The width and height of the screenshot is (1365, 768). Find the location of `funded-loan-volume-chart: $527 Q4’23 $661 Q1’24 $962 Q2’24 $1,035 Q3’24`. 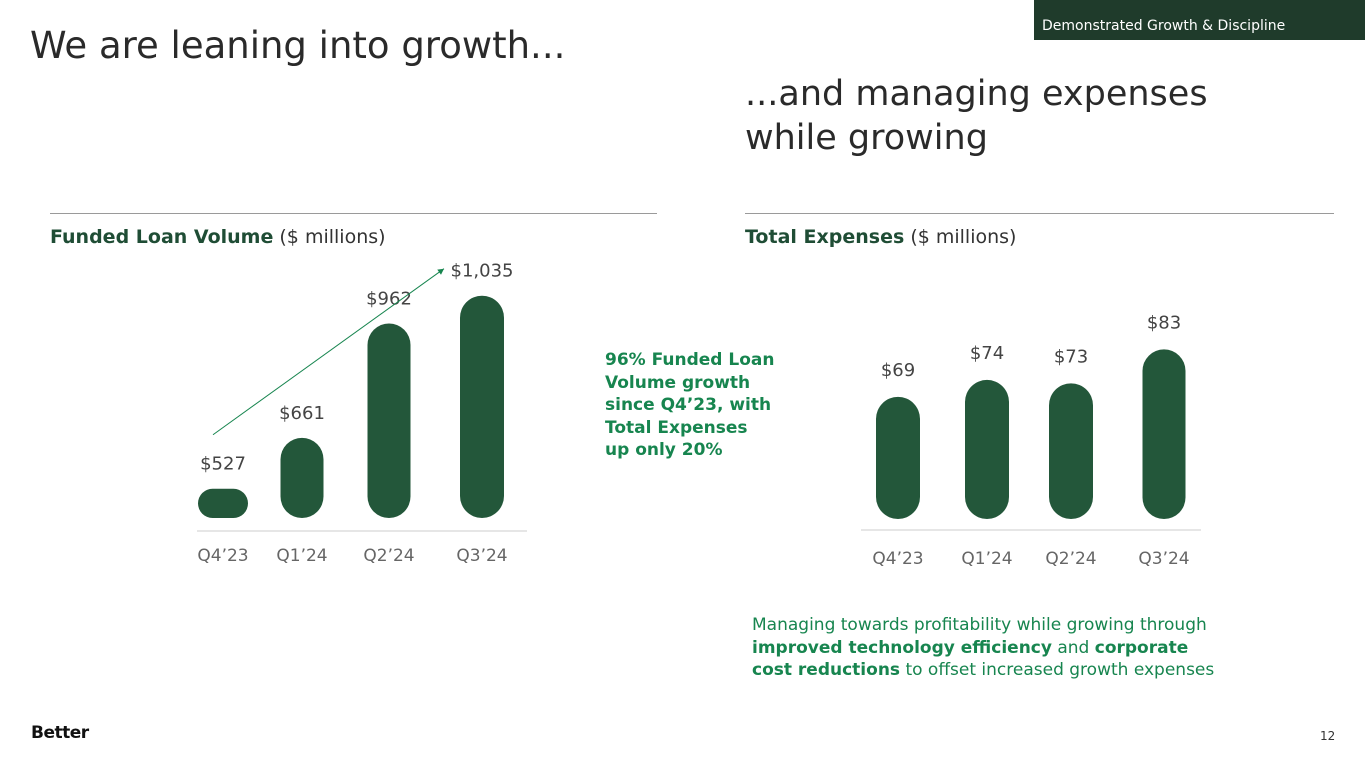

funded-loan-volume-chart: $527 Q4’23 $661 Q1’24 $962 Q2’24 $1,035 Q3’24 is located at coordinates (362, 413).